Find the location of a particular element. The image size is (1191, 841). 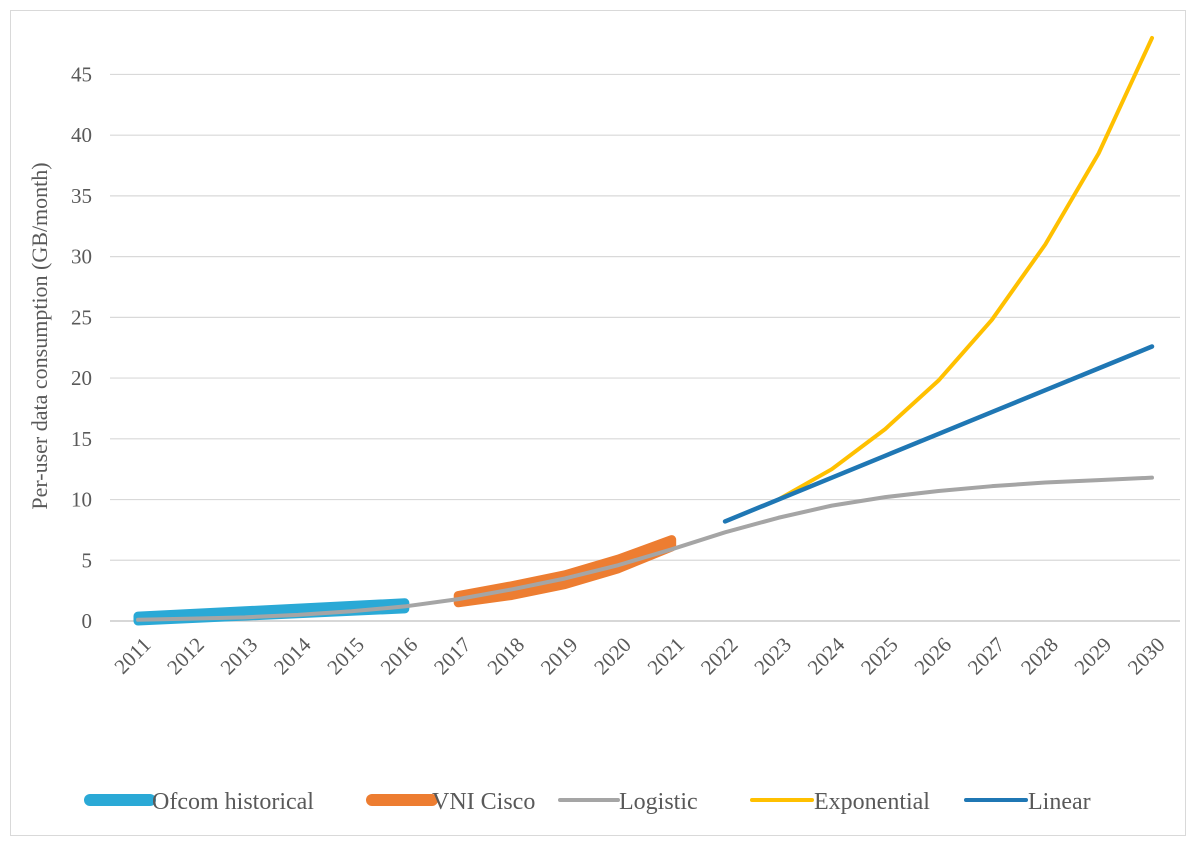

legend-label: Ofcom historical is located at coordinates (233, 802).